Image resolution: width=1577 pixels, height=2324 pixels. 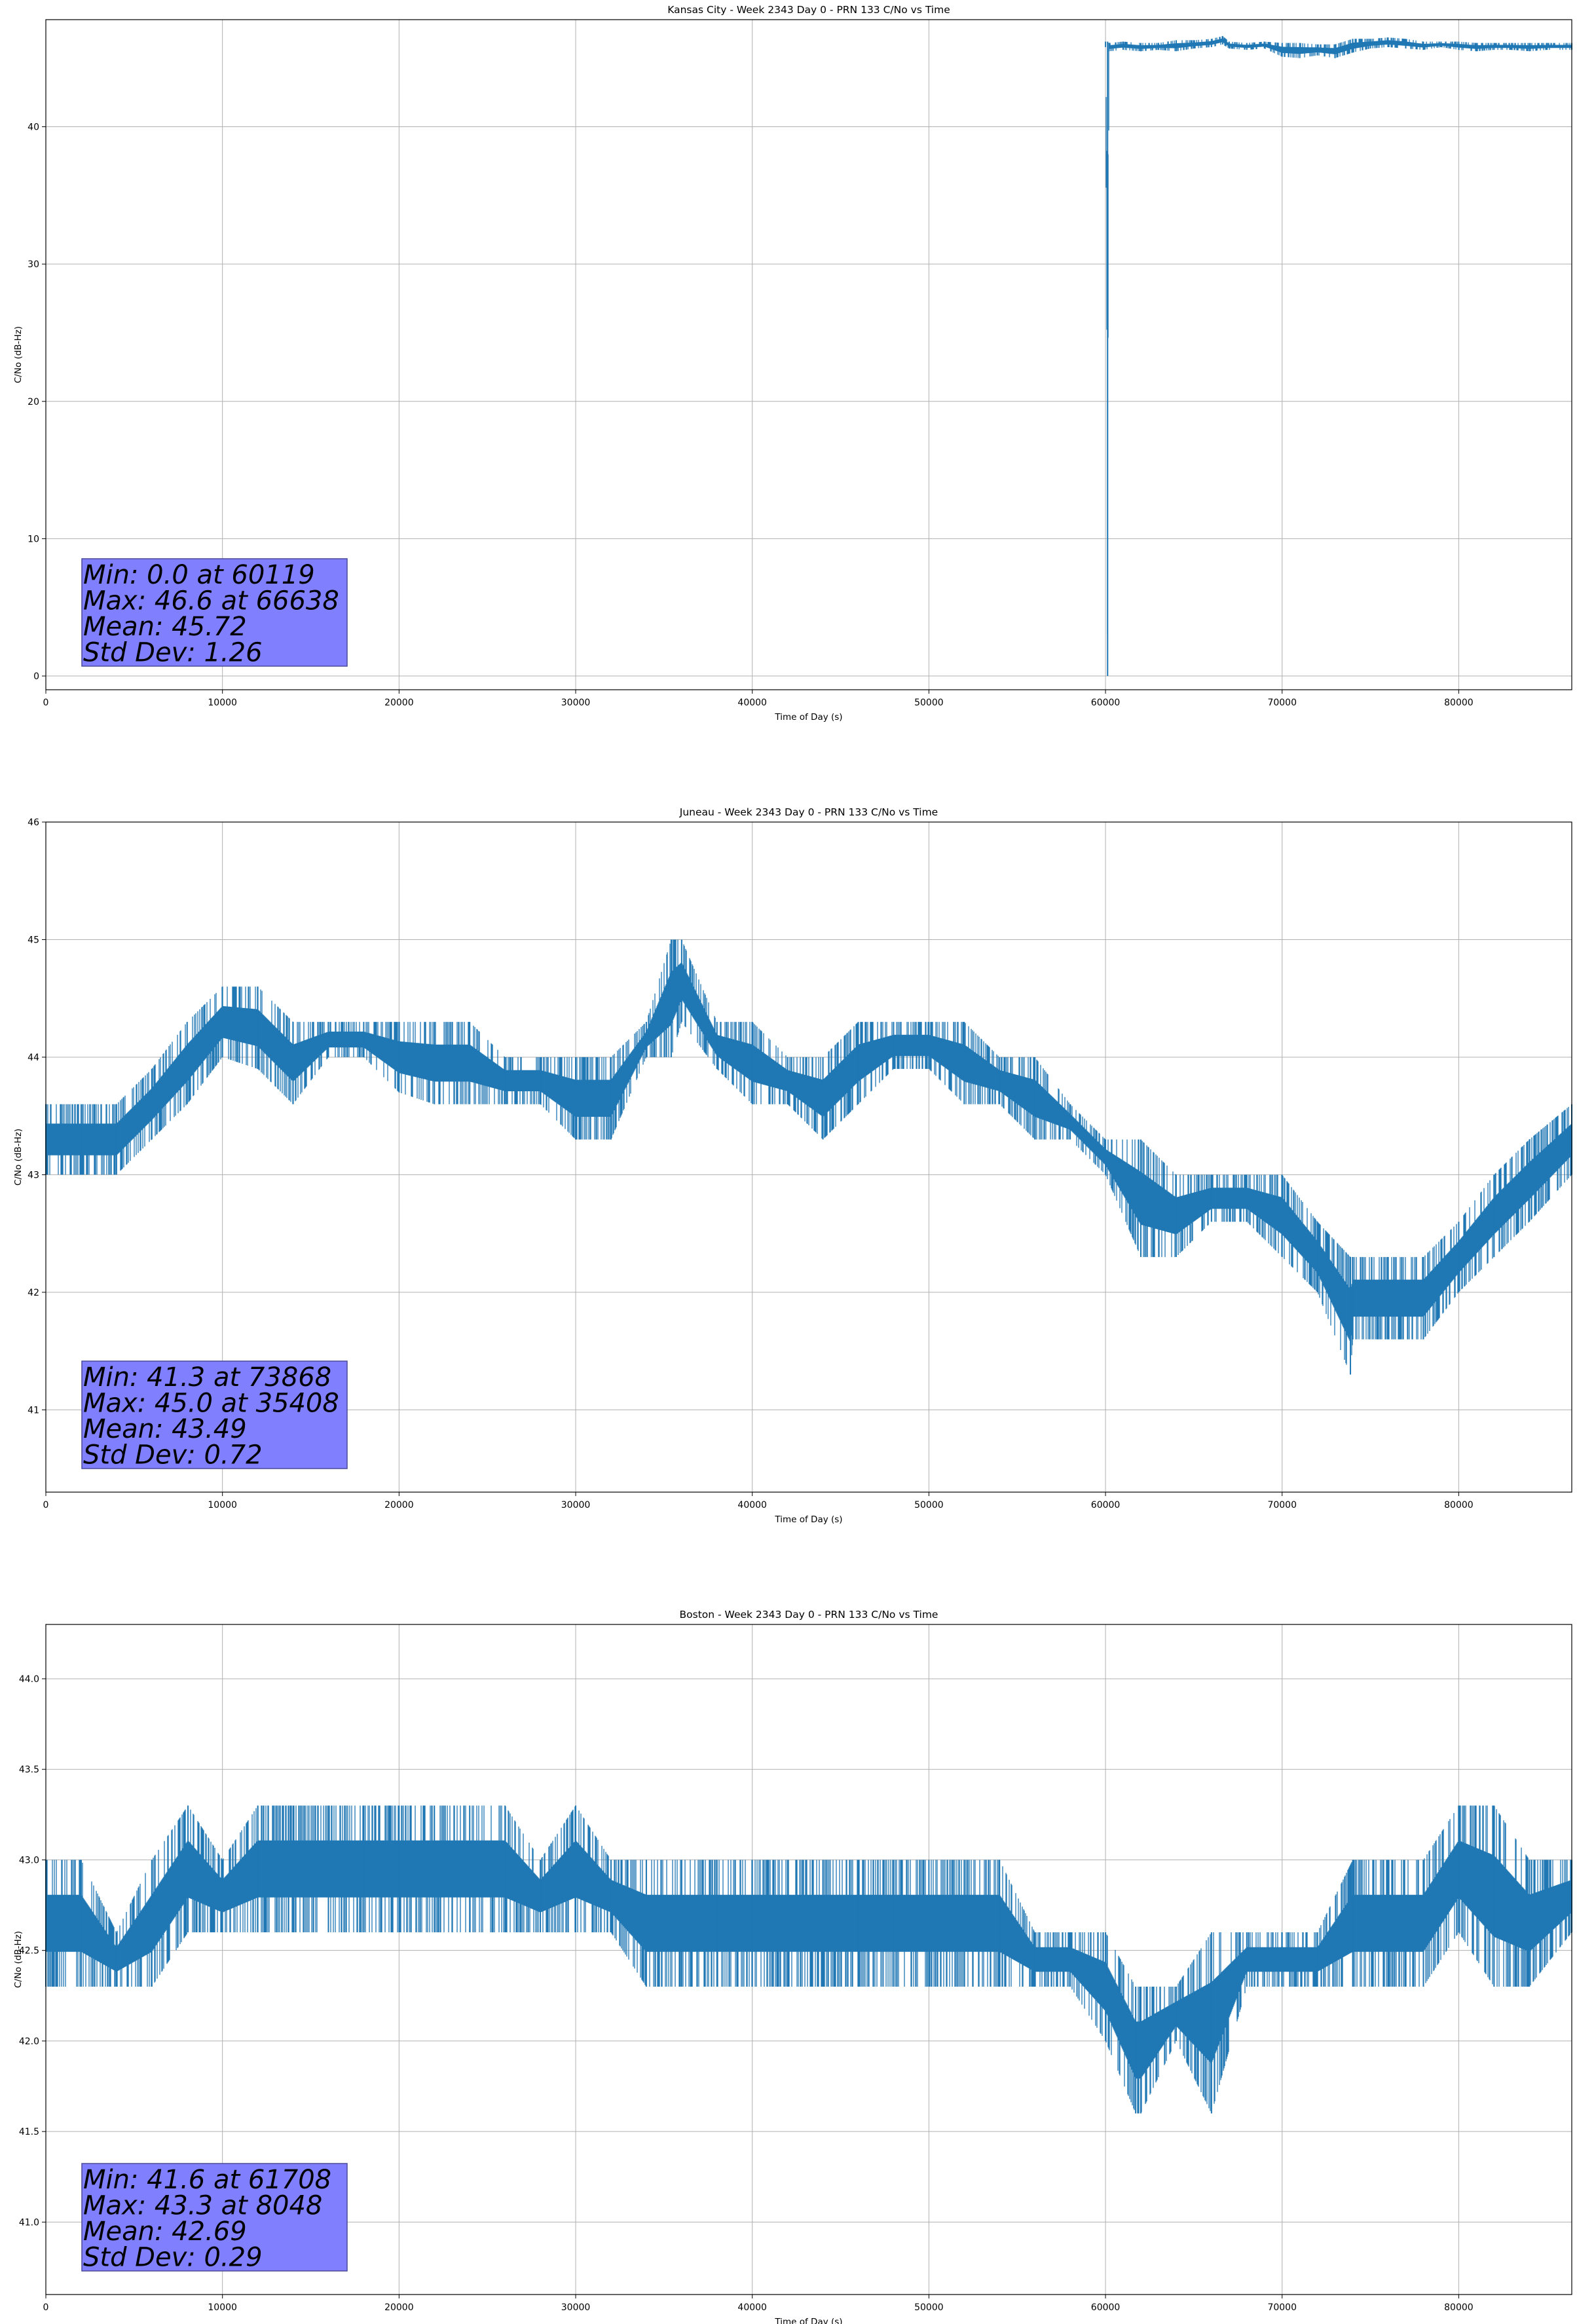 What do you see at coordinates (29, 2132) in the screenshot?
I see `y-tick-label: 41.5` at bounding box center [29, 2132].